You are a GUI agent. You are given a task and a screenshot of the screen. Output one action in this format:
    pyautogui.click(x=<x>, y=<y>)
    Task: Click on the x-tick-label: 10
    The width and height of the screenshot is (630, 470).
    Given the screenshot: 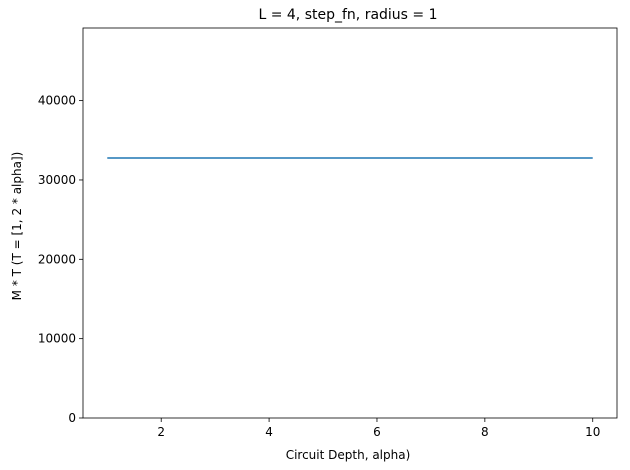 What is the action you would take?
    pyautogui.click(x=592, y=432)
    